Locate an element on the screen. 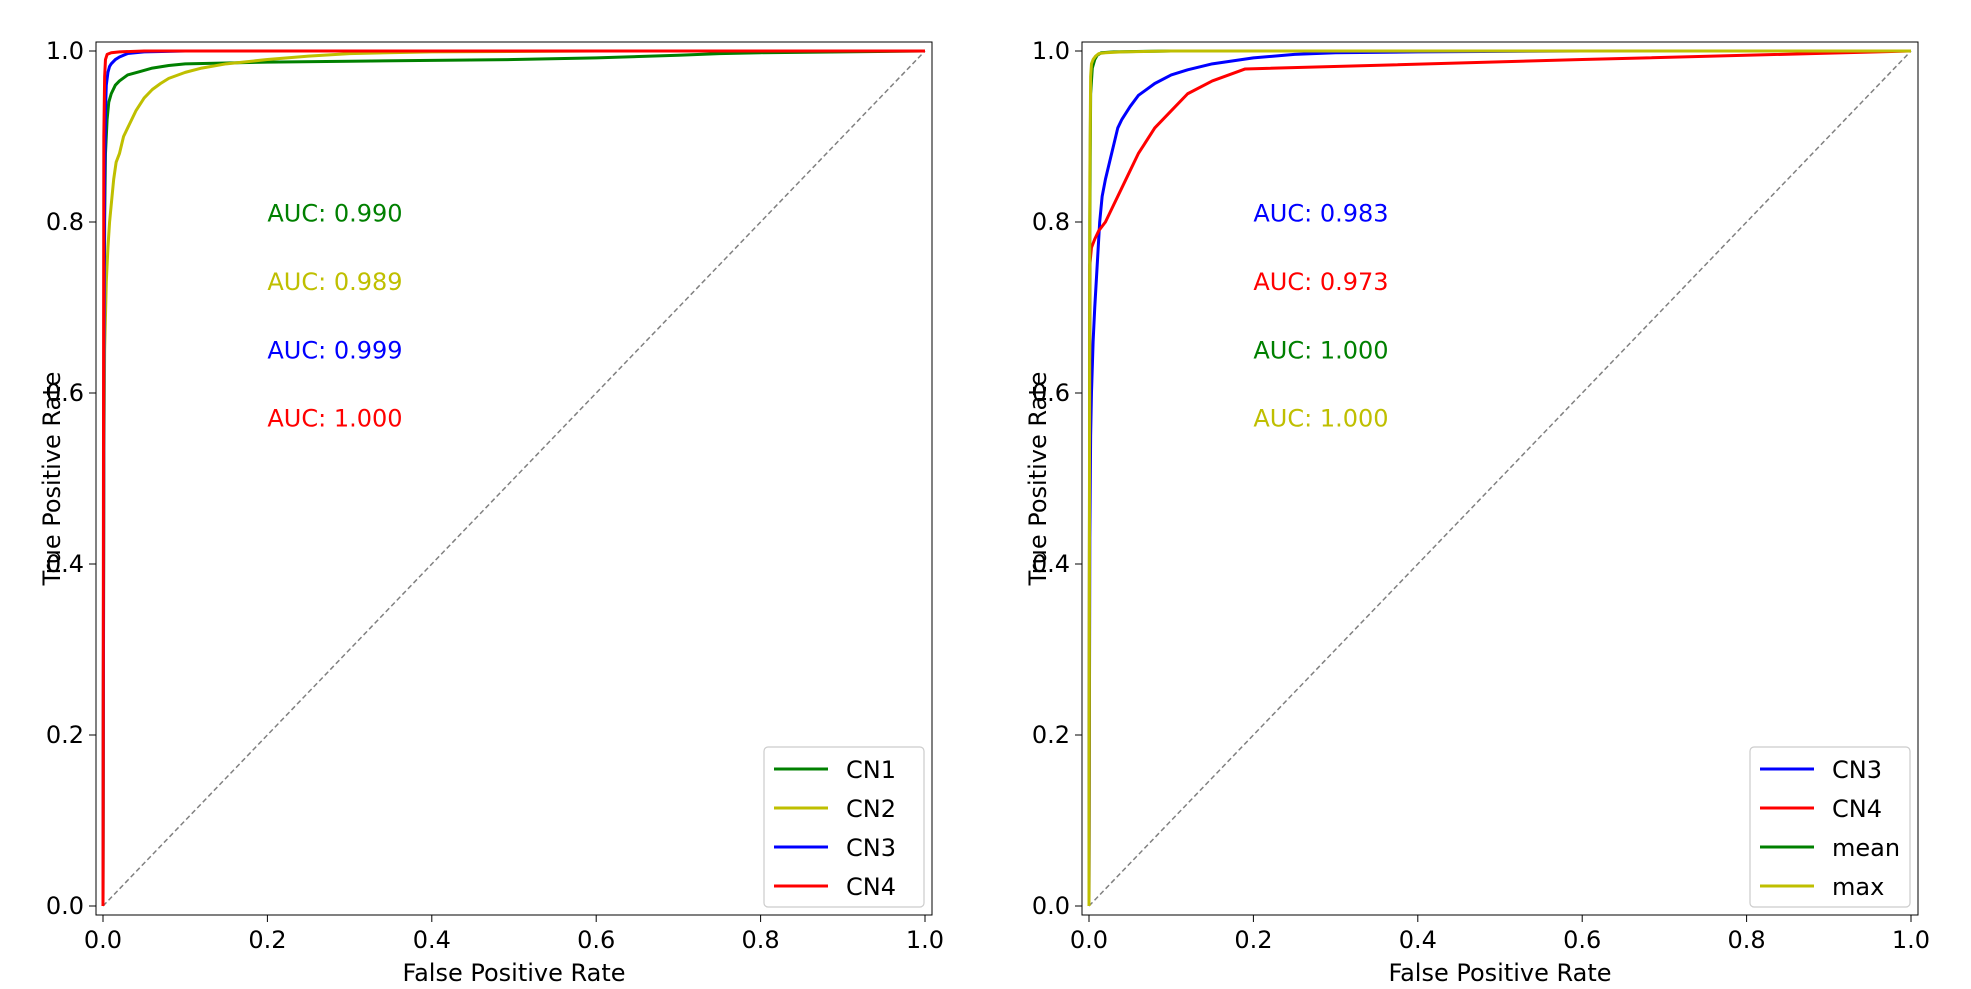  auc-label-cn1: AUC: 0.990 is located at coordinates (334, 213).